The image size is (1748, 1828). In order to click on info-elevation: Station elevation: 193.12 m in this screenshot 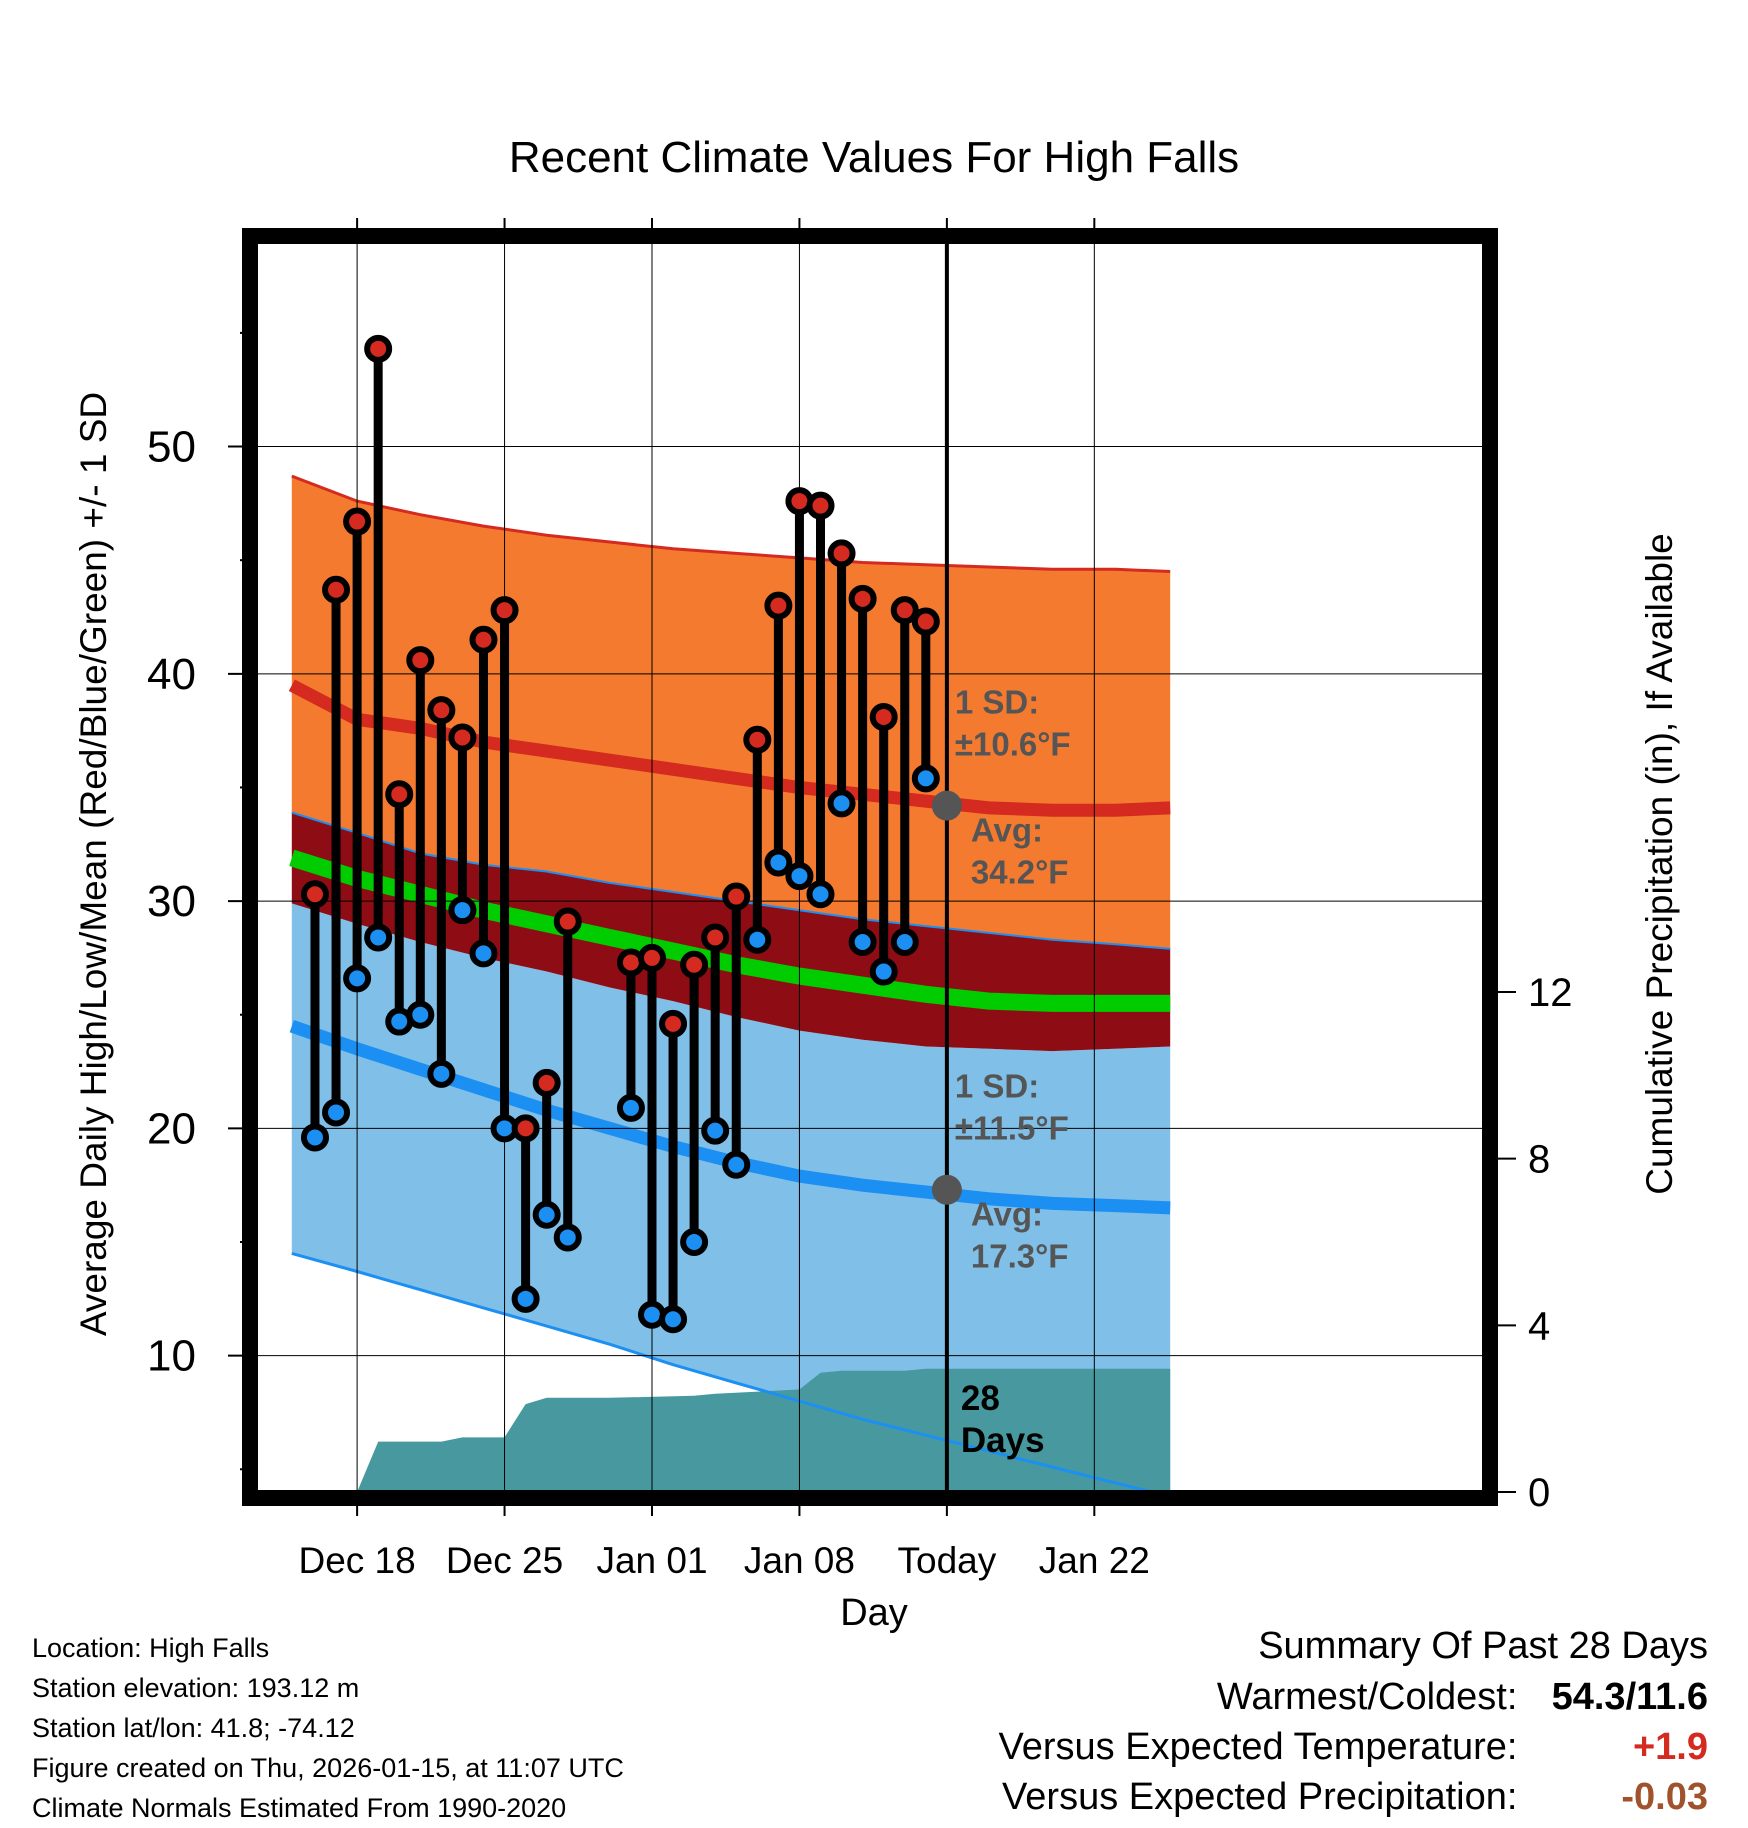, I will do `click(196, 1688)`.